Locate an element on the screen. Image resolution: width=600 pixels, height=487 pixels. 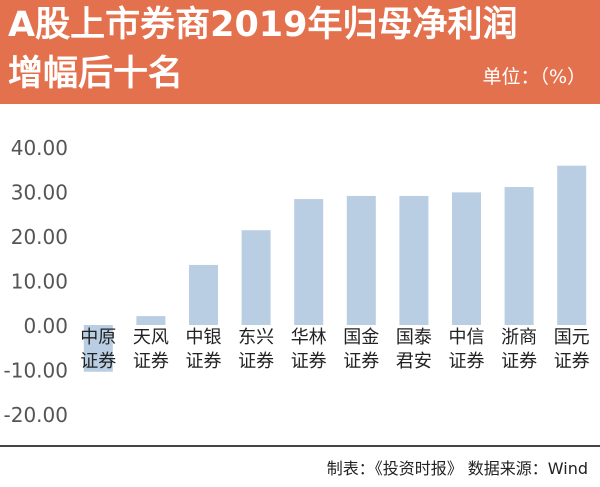
category-label: 浙商证券 is located at coordinates (519, 349).